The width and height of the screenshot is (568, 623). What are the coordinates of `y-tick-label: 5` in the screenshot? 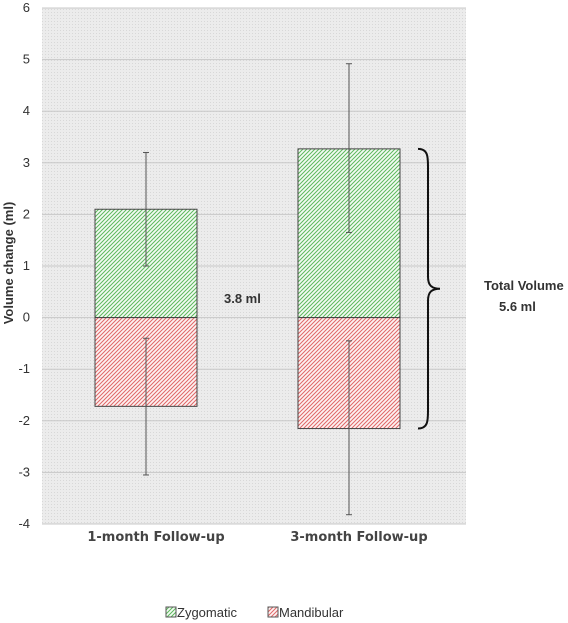 It's located at (26, 59).